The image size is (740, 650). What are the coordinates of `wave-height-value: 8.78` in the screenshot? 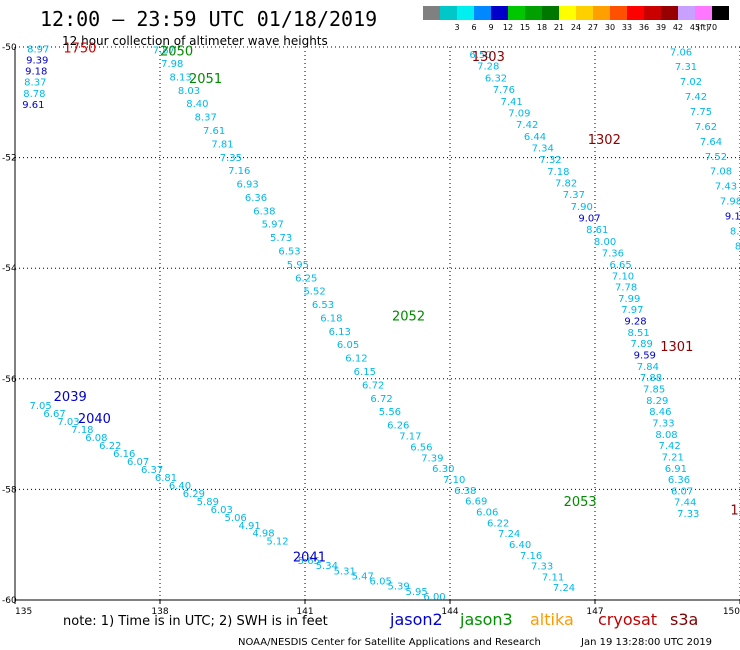 It's located at (34, 94).